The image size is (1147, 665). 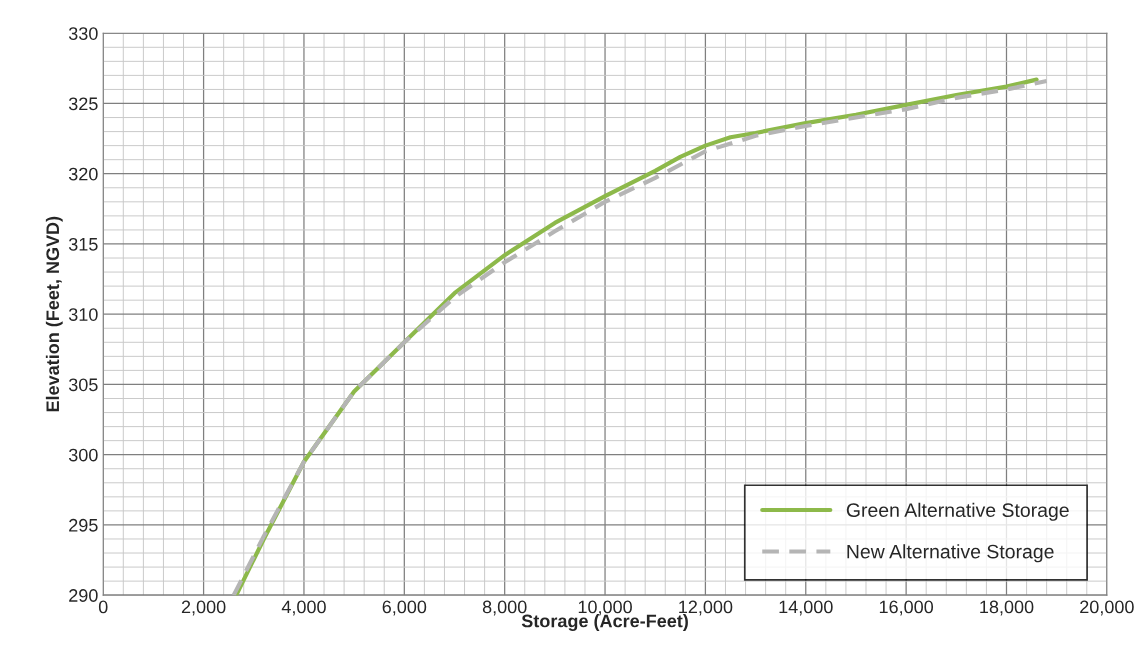 What do you see at coordinates (83, 33) in the screenshot?
I see `y-tick-label: 330` at bounding box center [83, 33].